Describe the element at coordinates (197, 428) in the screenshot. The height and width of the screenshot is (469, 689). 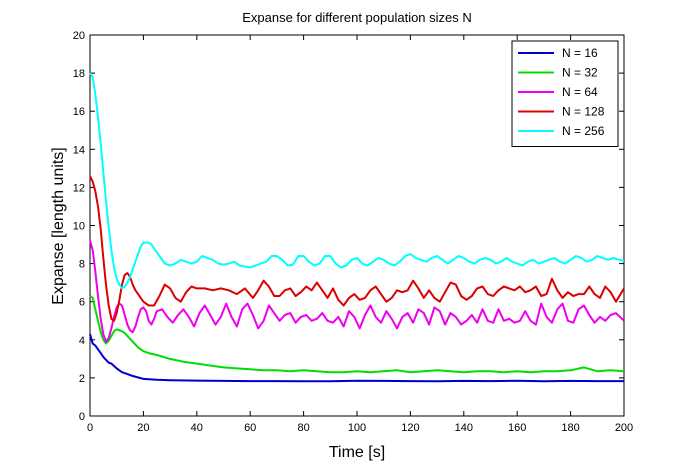
I see `x-tick-label: 40` at that location.